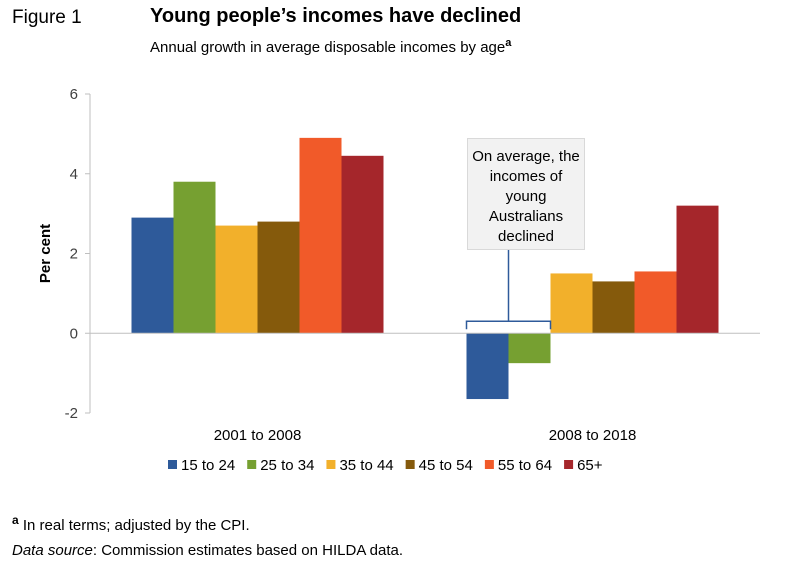 The width and height of the screenshot is (789, 569). I want to click on chart-title: Young people’s incomes have declined, so click(336, 16).